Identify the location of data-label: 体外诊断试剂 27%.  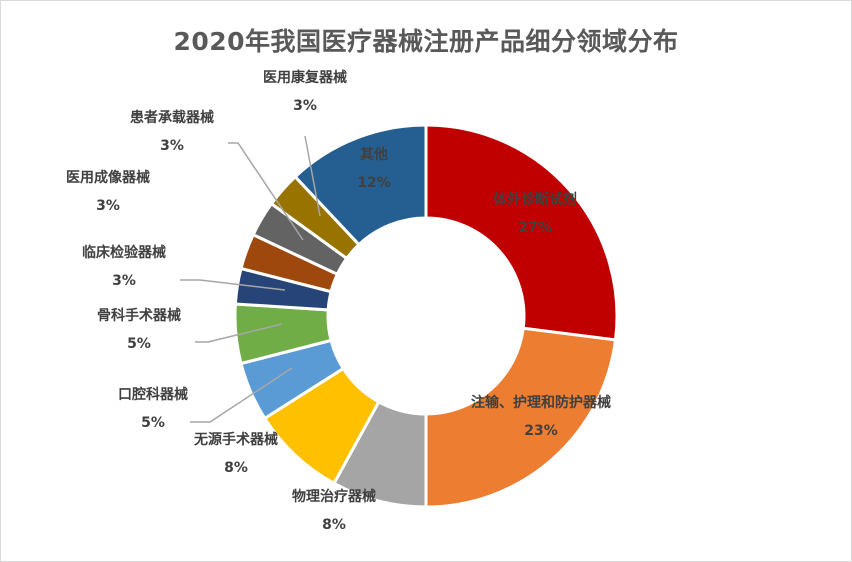
(535, 214).